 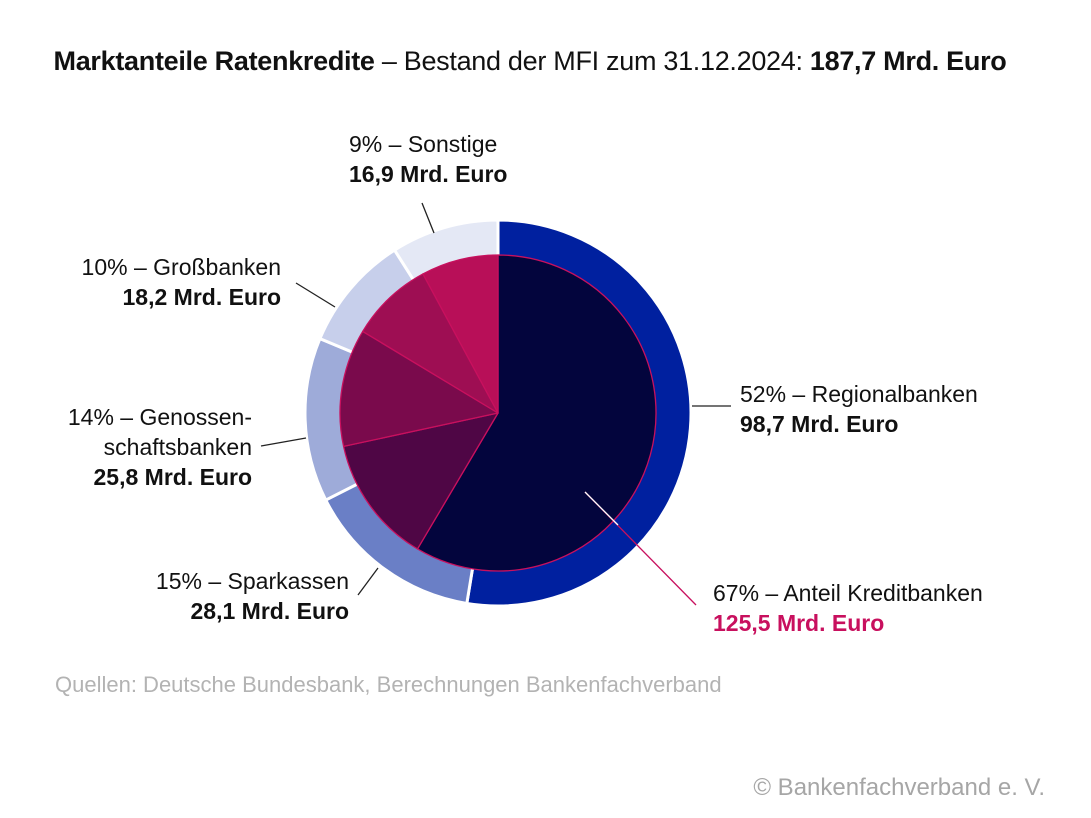 What do you see at coordinates (214, 61) in the screenshot?
I see `title-bold: Marktanteile Ratenkredite` at bounding box center [214, 61].